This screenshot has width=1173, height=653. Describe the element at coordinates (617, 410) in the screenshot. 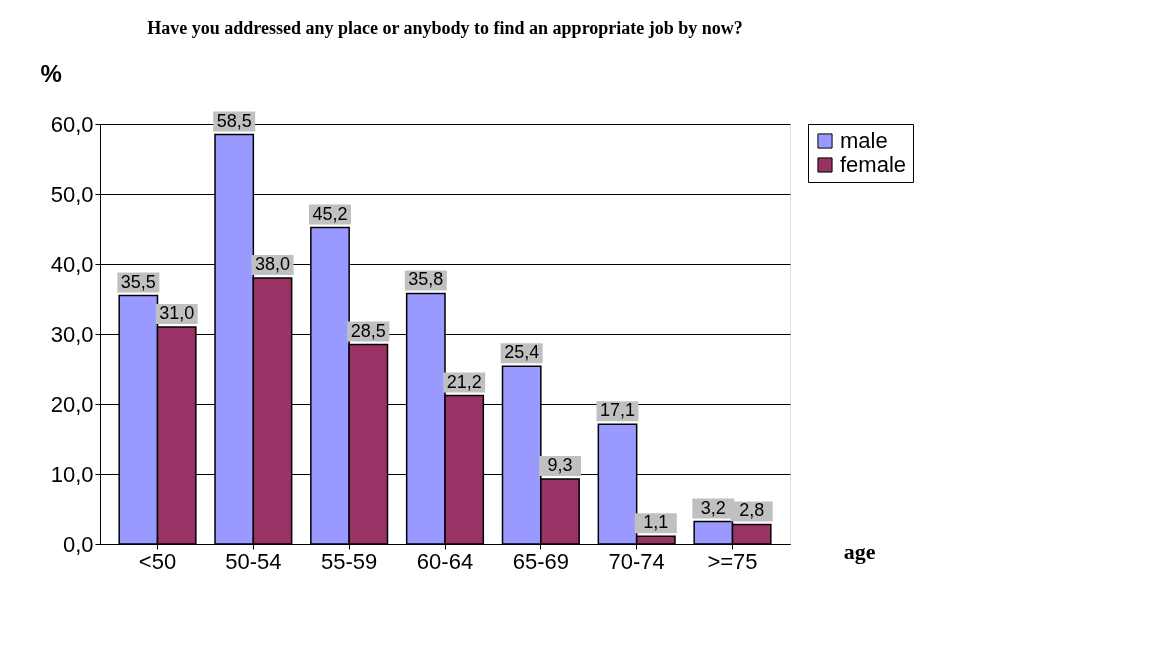

I see `data-label: 17,1` at that location.